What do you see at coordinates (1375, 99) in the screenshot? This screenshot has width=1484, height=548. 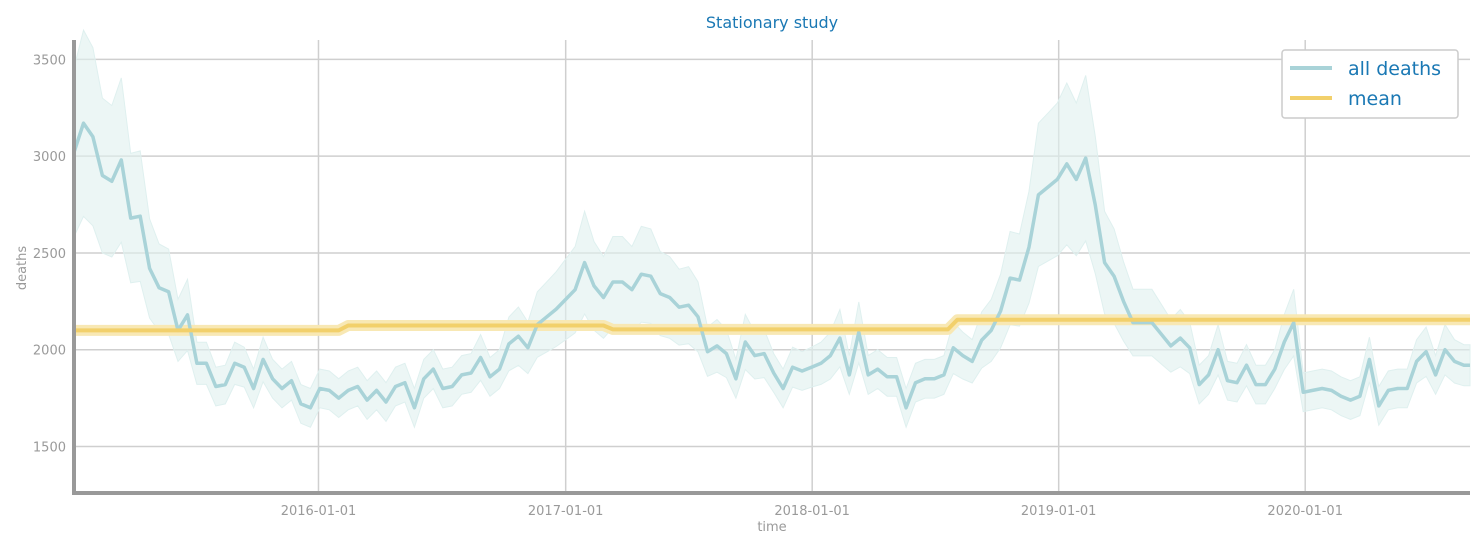 I see `legend-label-mean: mean` at bounding box center [1375, 99].